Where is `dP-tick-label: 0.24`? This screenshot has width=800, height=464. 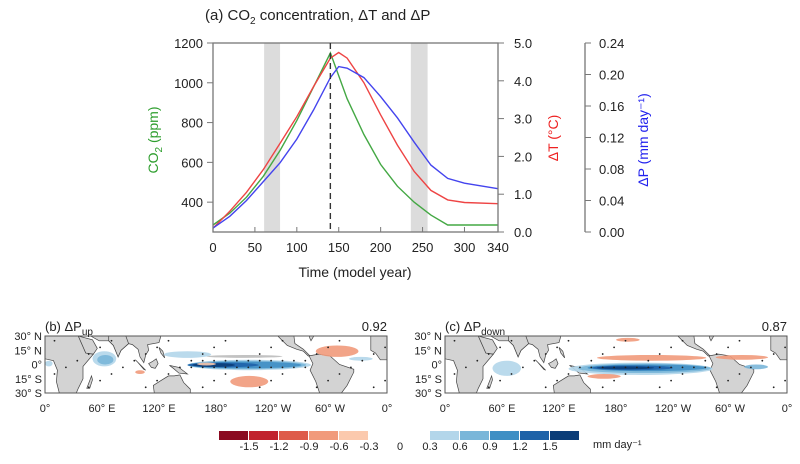
dP-tick-label: 0.24 is located at coordinates (611, 43).